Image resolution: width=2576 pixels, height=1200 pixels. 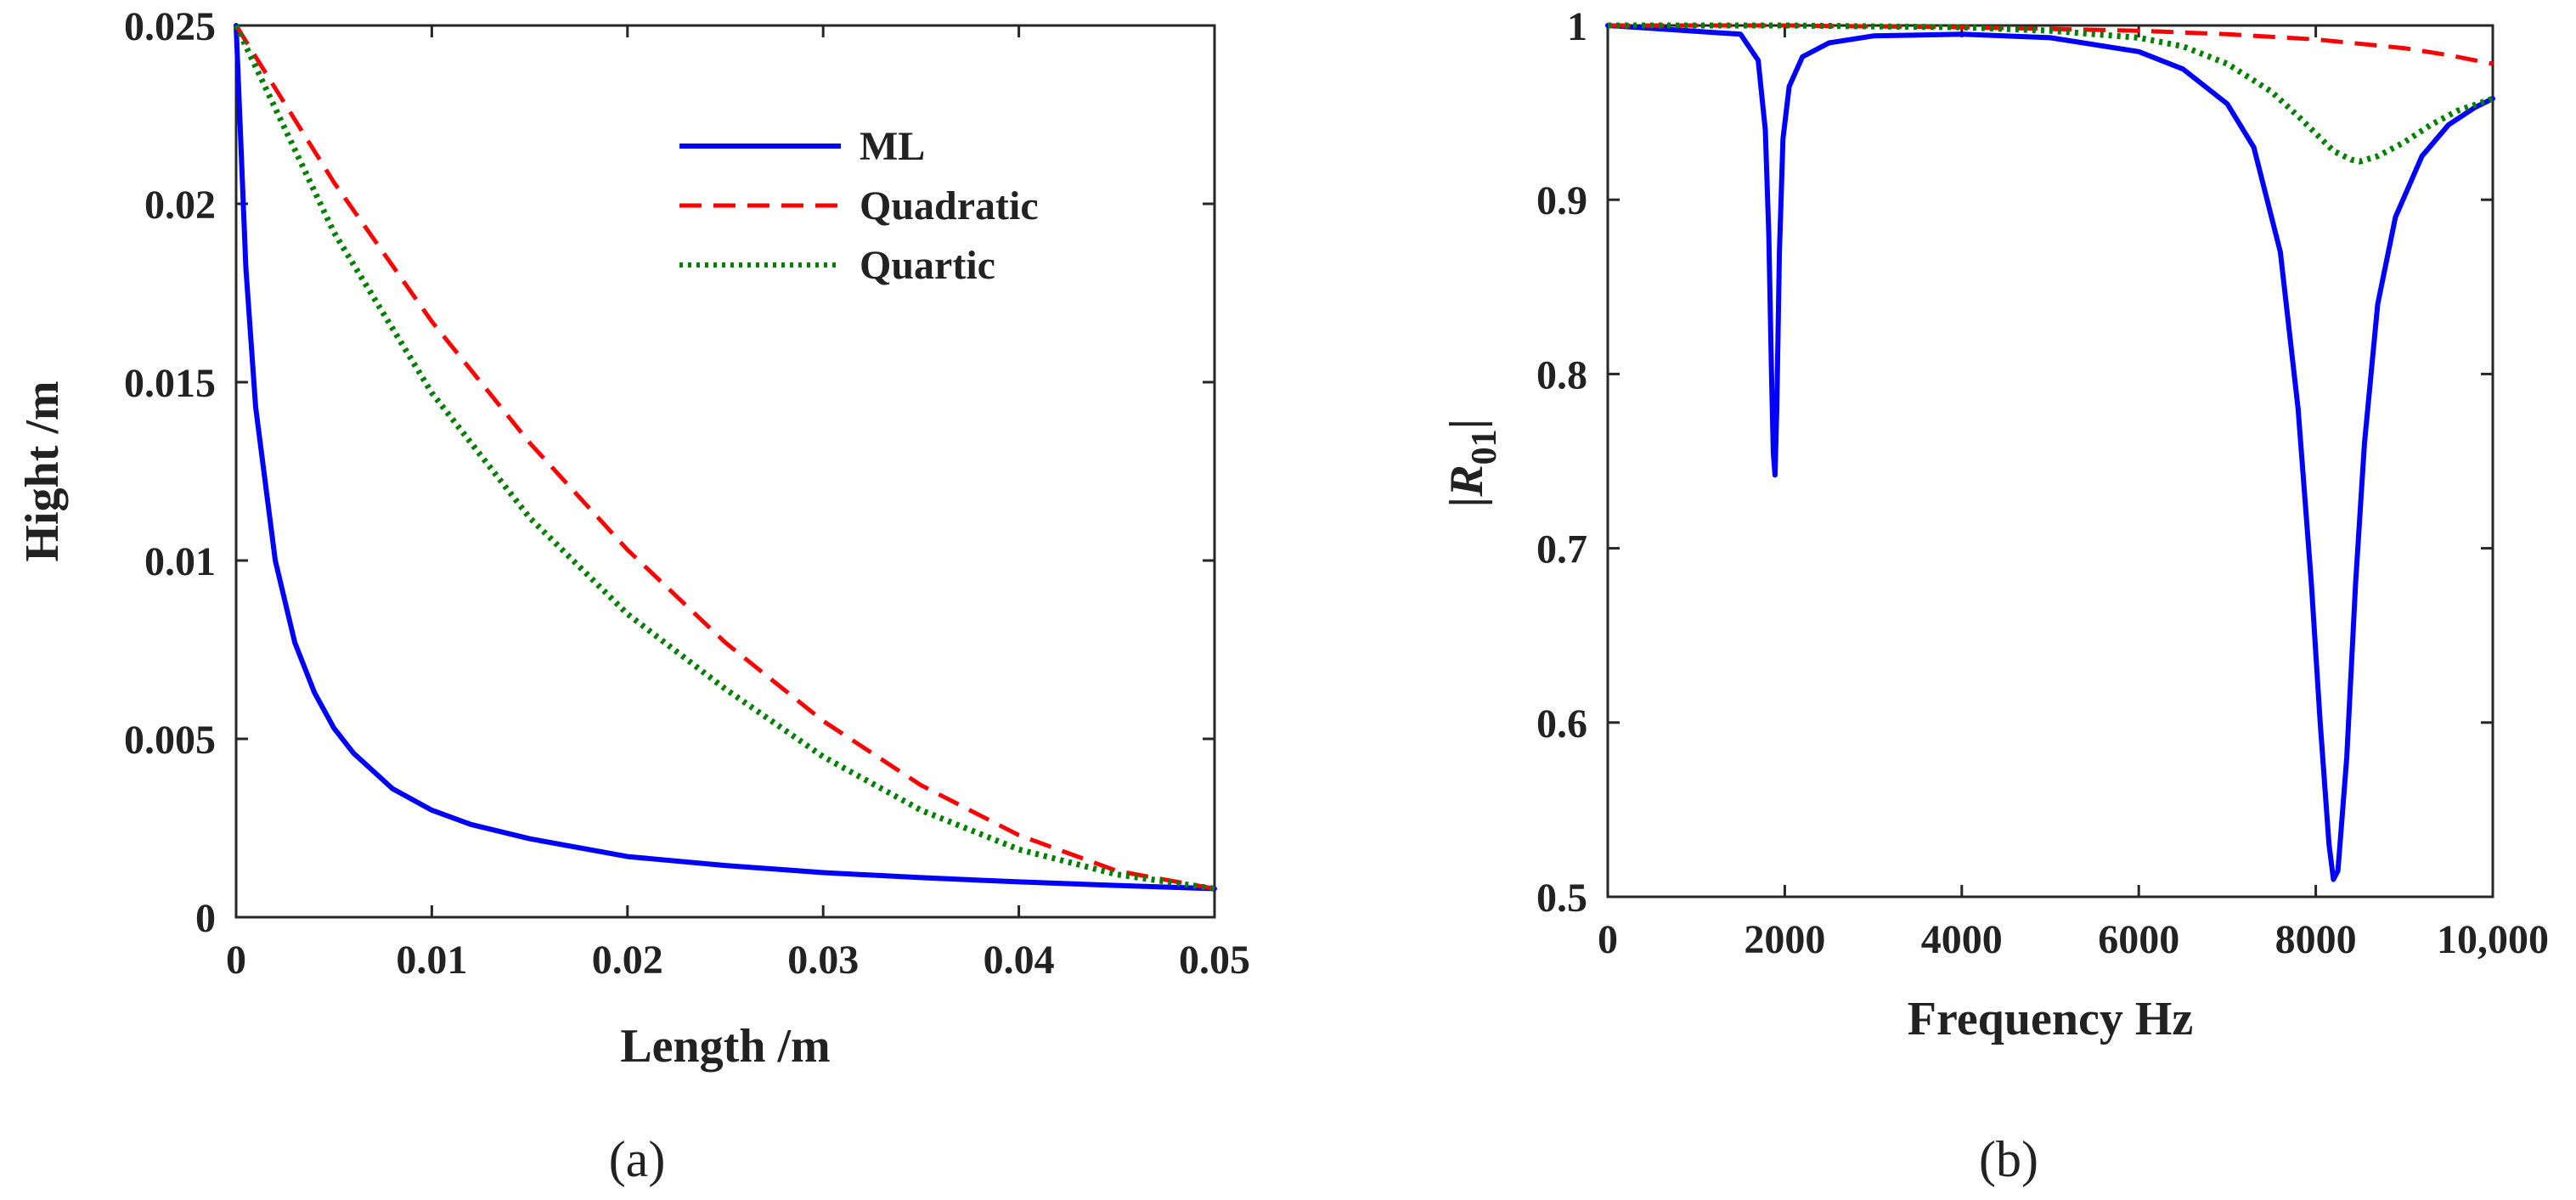 I want to click on panel-b-series-quartic, so click(x=2051, y=93).